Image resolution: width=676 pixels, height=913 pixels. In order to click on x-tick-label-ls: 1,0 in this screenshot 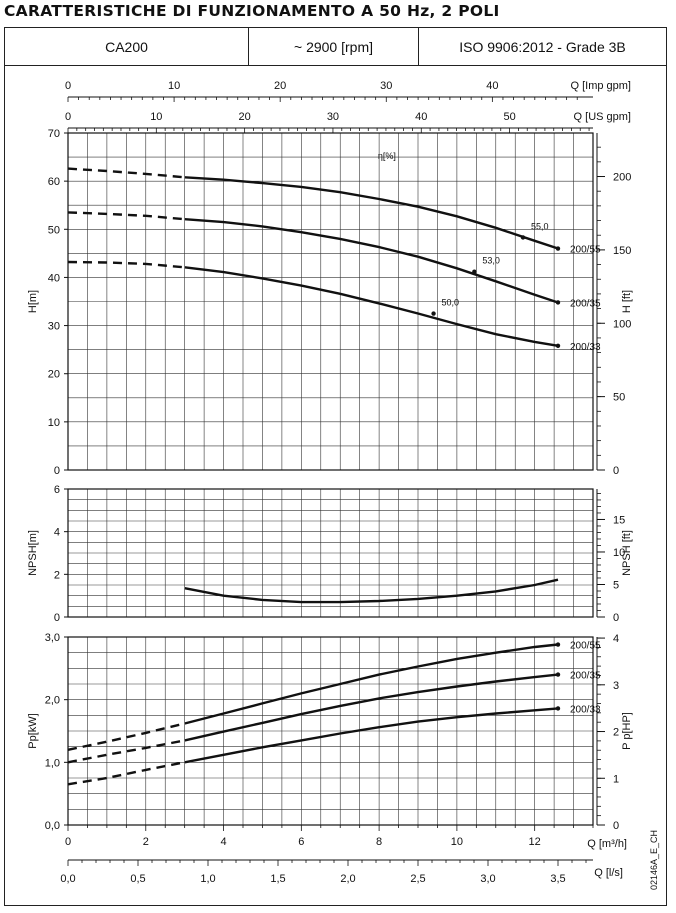, I will do `click(207, 879)`.